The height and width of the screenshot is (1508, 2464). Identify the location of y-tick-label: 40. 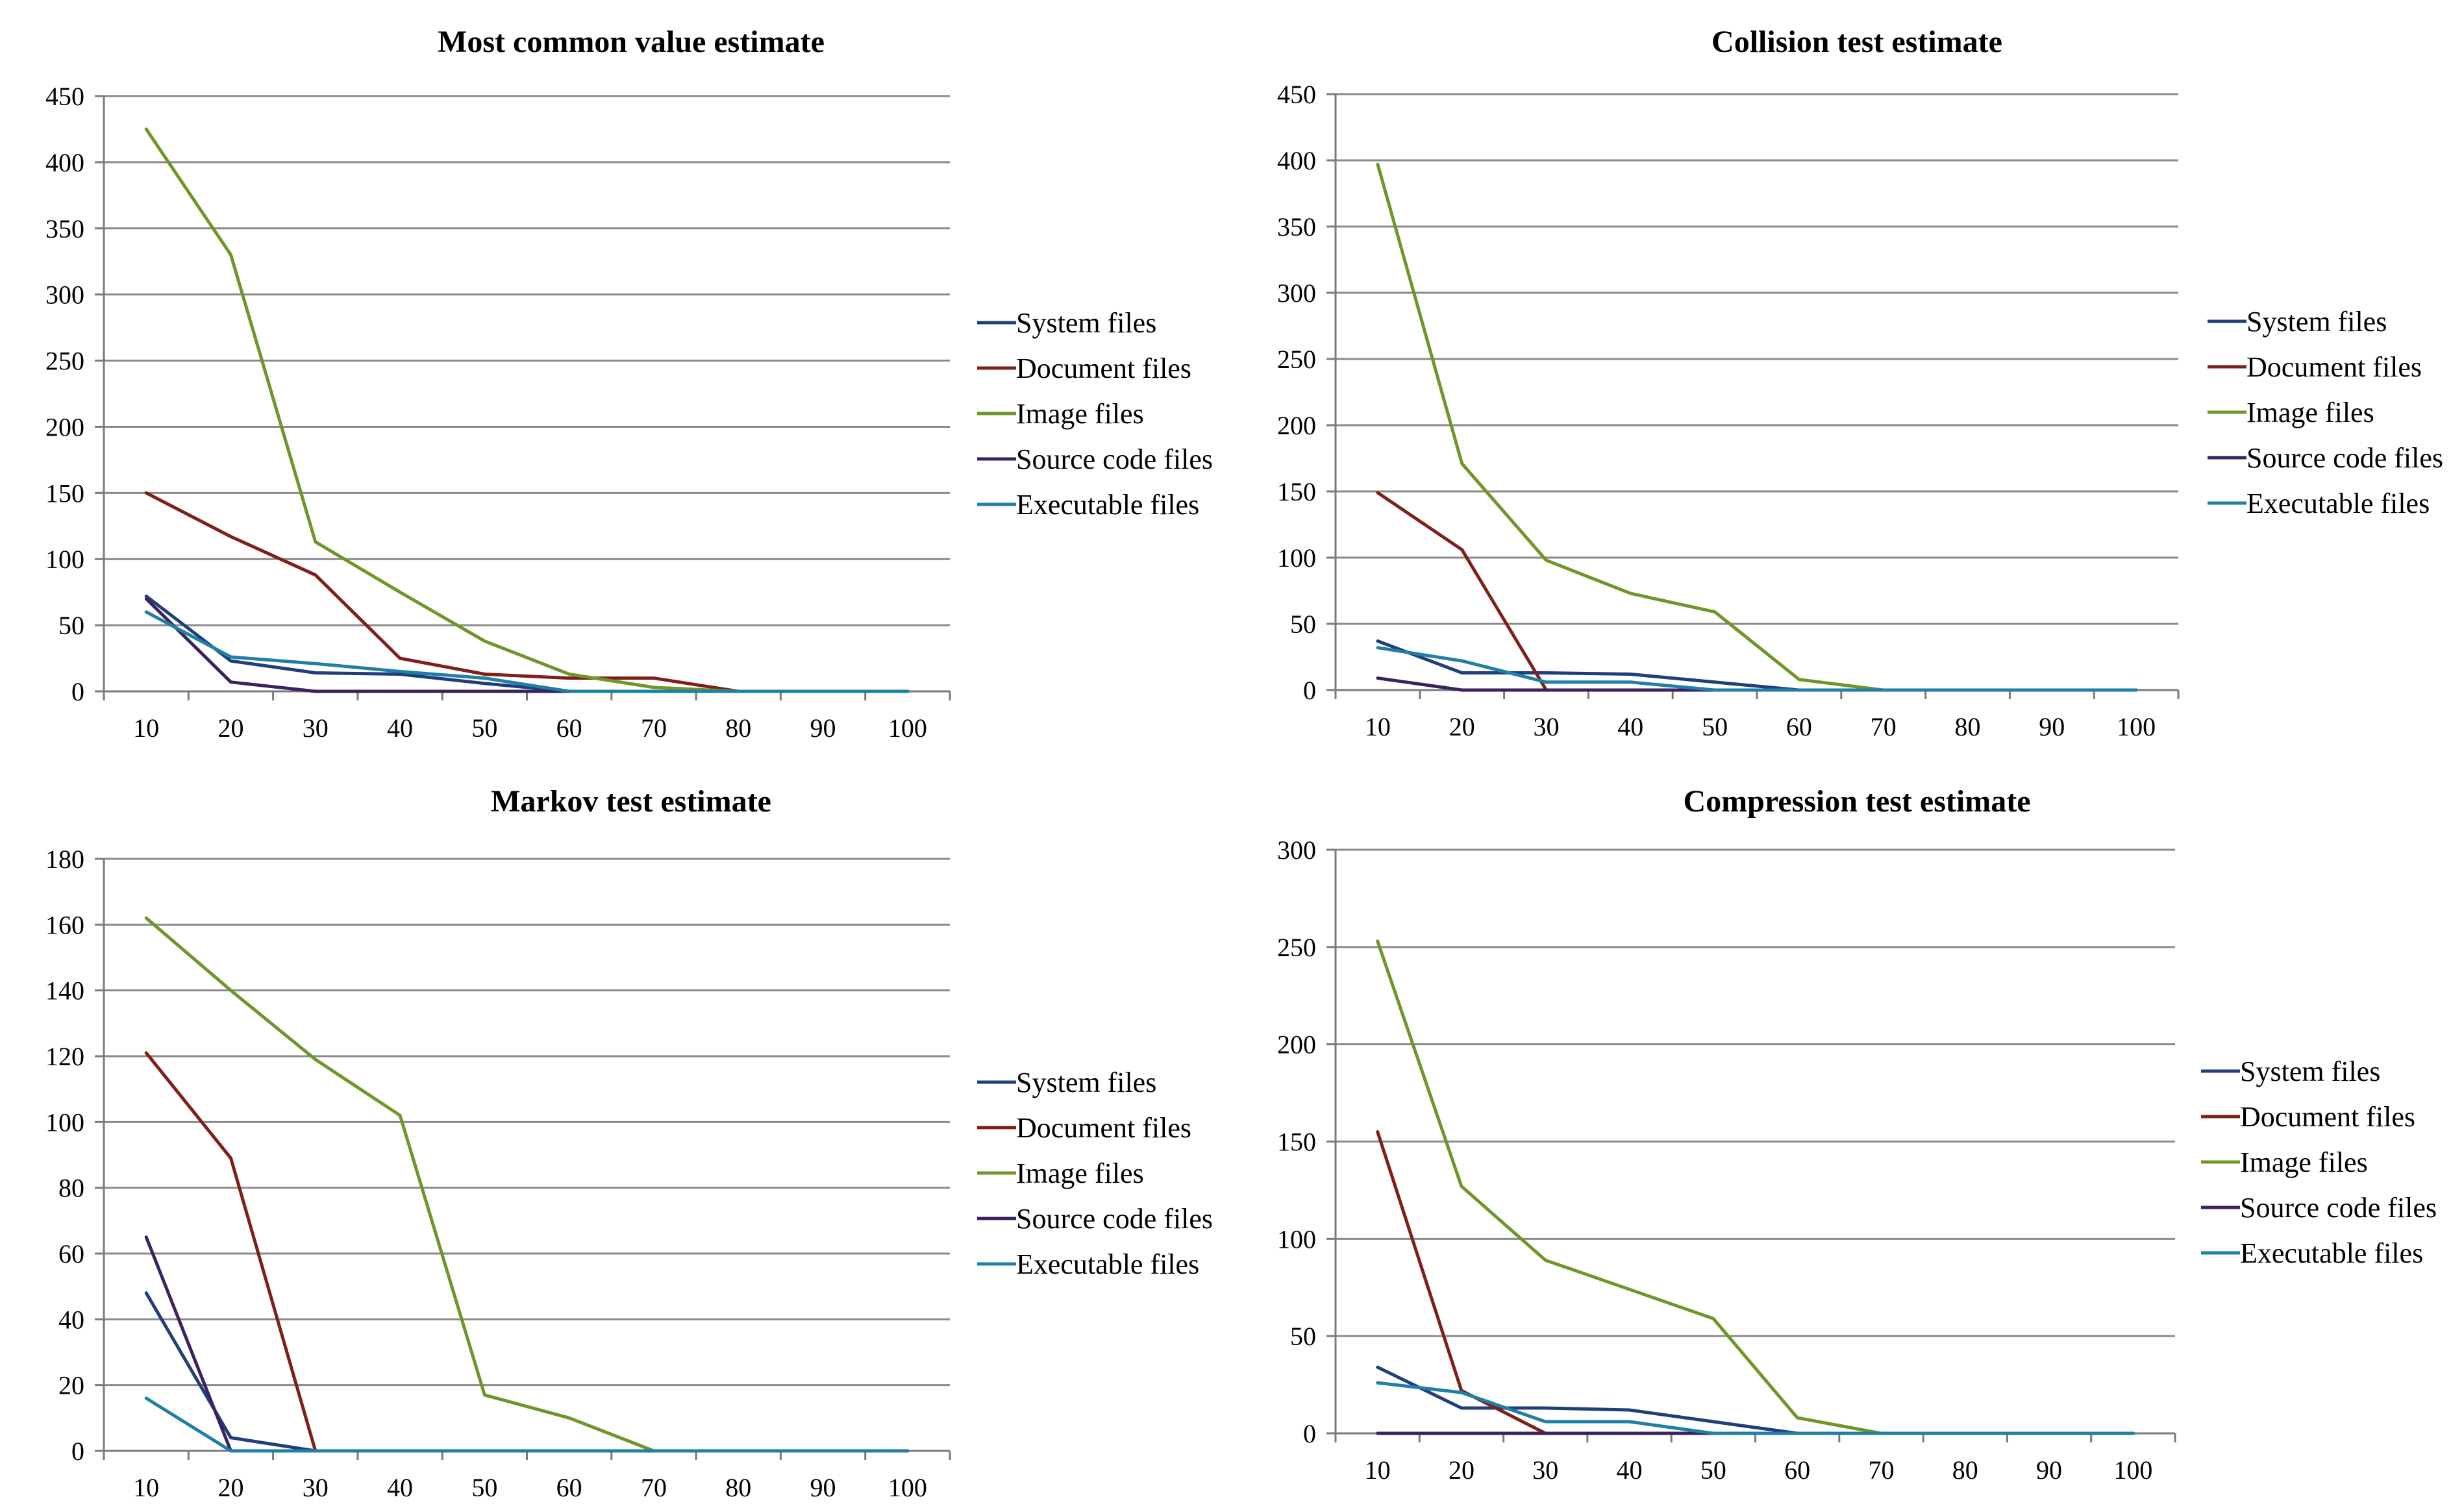
(71, 1319).